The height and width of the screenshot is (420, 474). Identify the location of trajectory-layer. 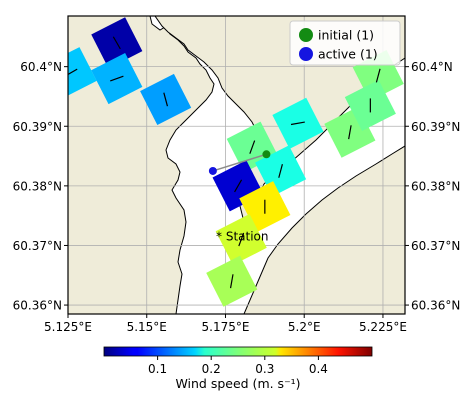
(239, 162).